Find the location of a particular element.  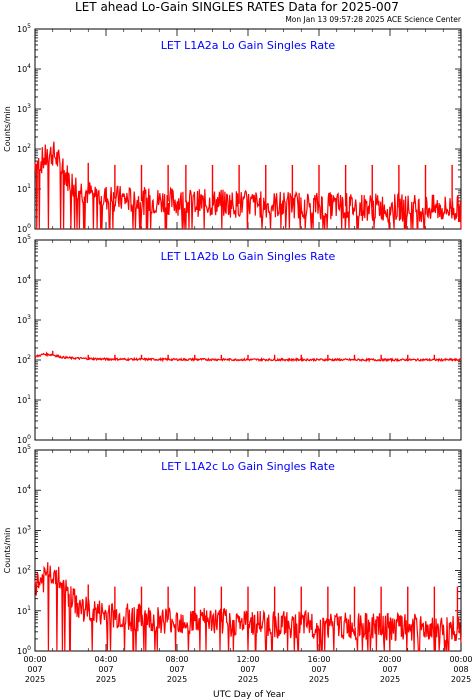

x-tick-label: 20:00 is located at coordinates (389, 659).